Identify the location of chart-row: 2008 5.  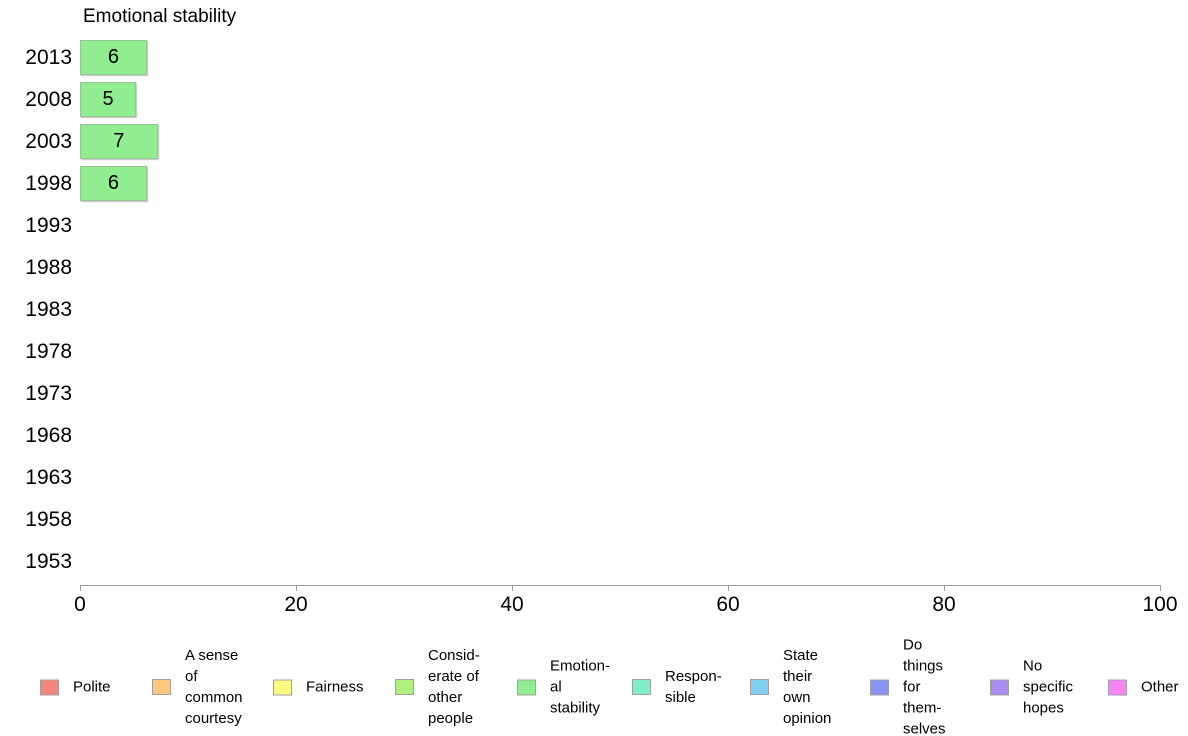
(594, 100).